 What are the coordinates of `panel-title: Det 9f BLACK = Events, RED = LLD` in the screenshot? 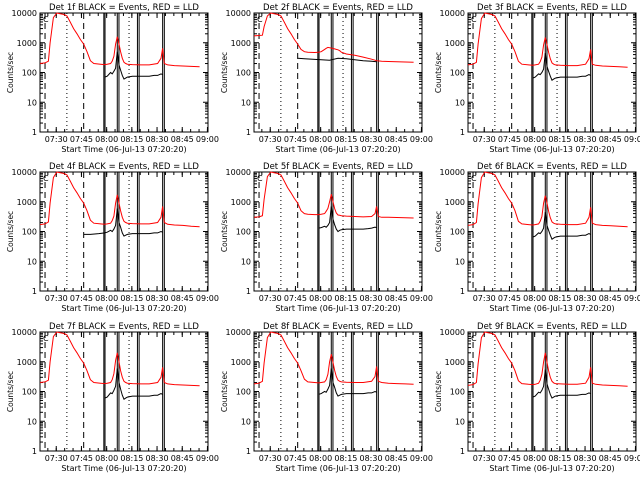 It's located at (552, 327).